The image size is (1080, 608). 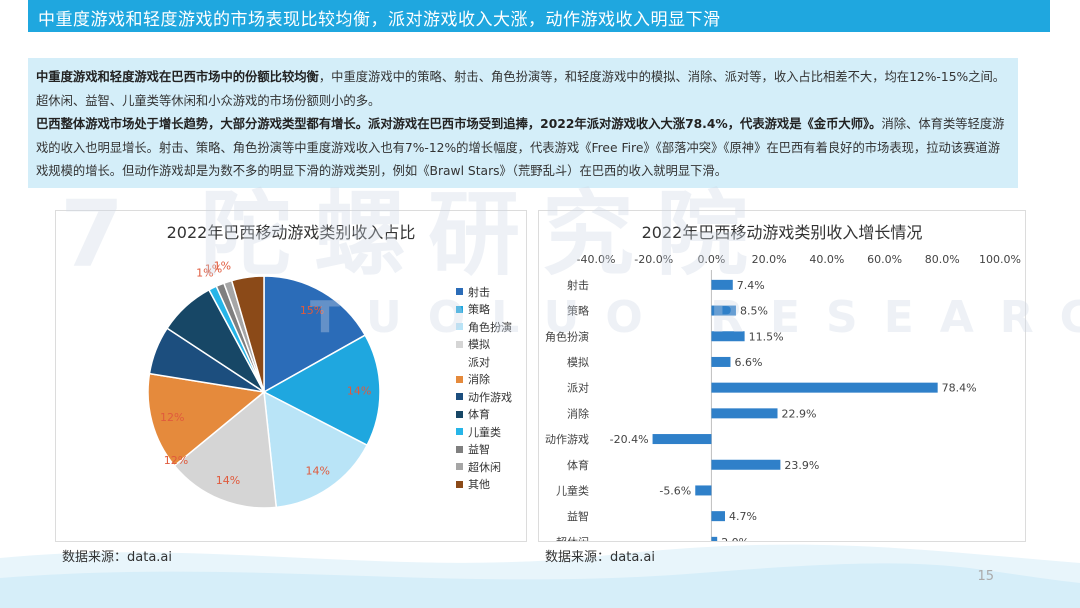 I want to click on legend-label: 益智, so click(x=479, y=450).